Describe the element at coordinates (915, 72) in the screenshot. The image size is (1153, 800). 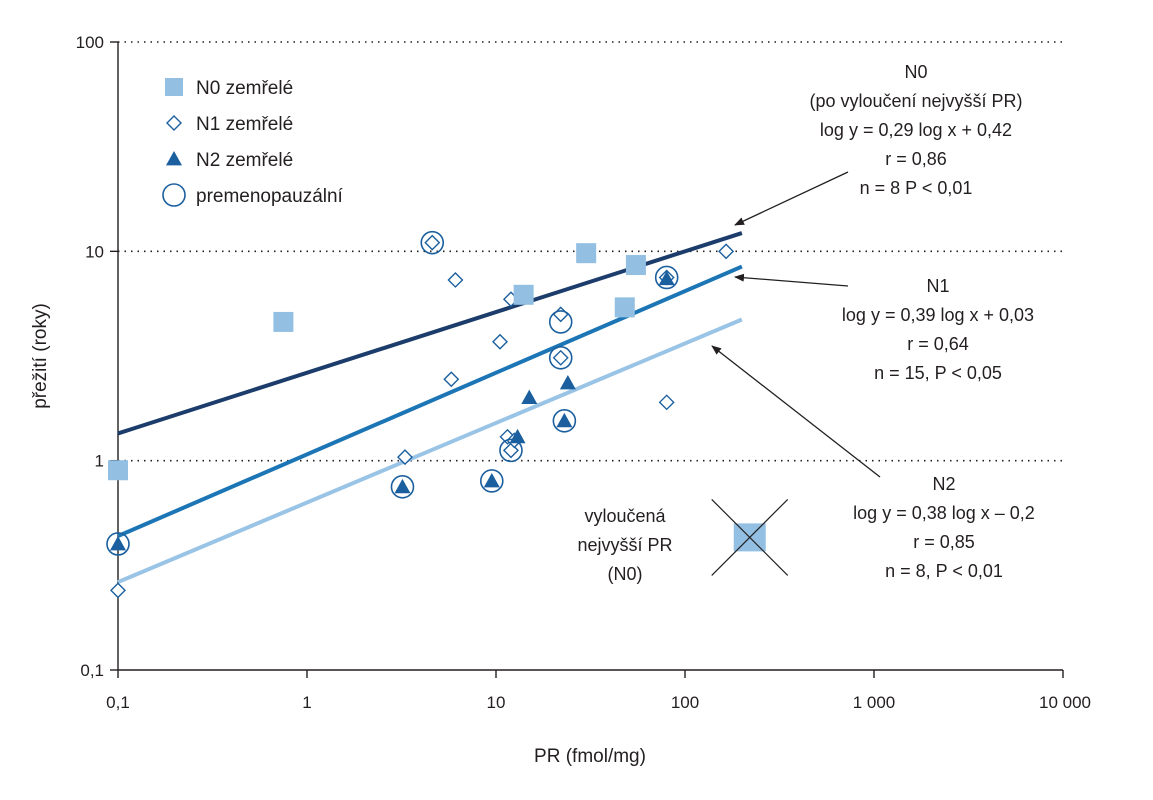
I see `annotation-n0-text: N0` at that location.